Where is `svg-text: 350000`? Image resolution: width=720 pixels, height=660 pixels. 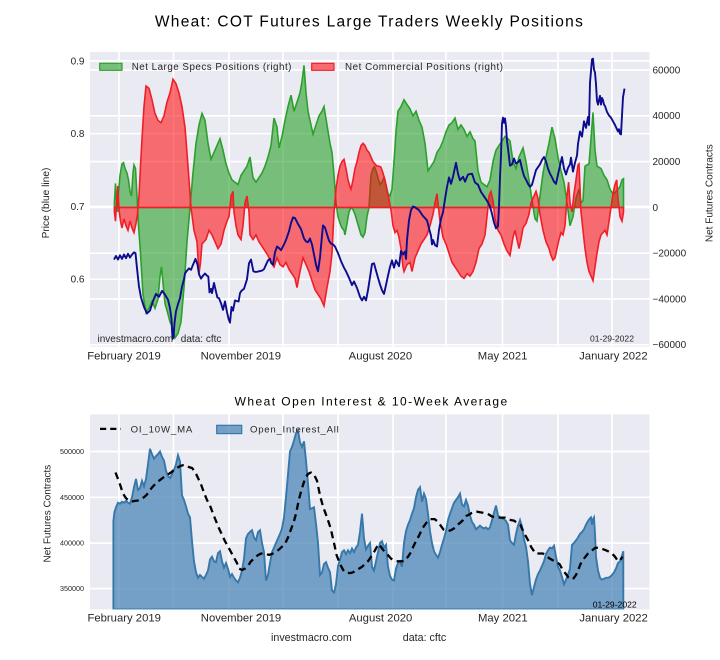 svg-text: 350000 is located at coordinates (72, 588).